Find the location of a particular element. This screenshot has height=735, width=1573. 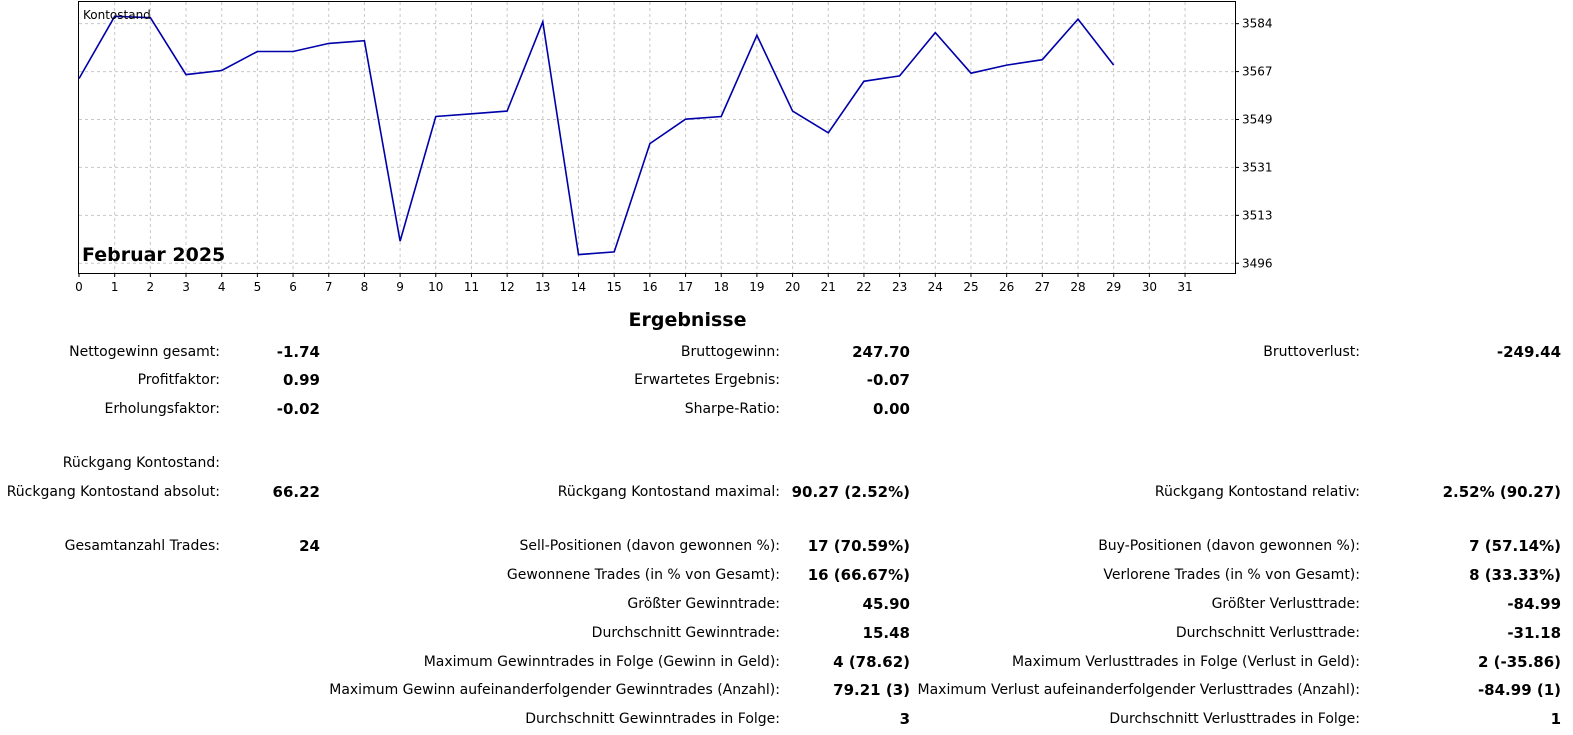

gross-profit-value: 247.70 is located at coordinates (881, 352).